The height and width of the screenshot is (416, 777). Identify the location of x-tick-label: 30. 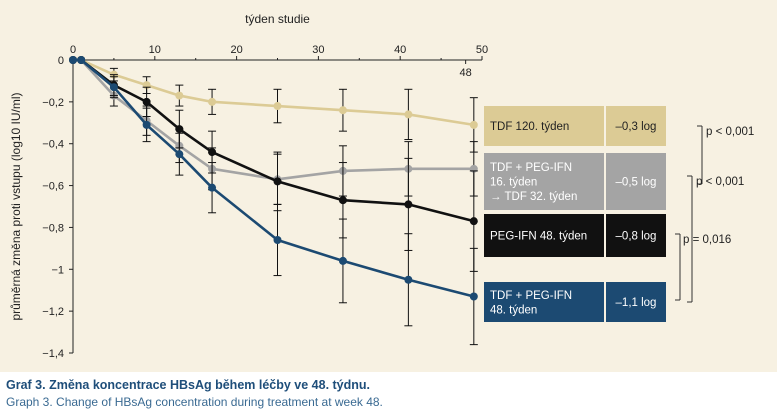
(318, 50).